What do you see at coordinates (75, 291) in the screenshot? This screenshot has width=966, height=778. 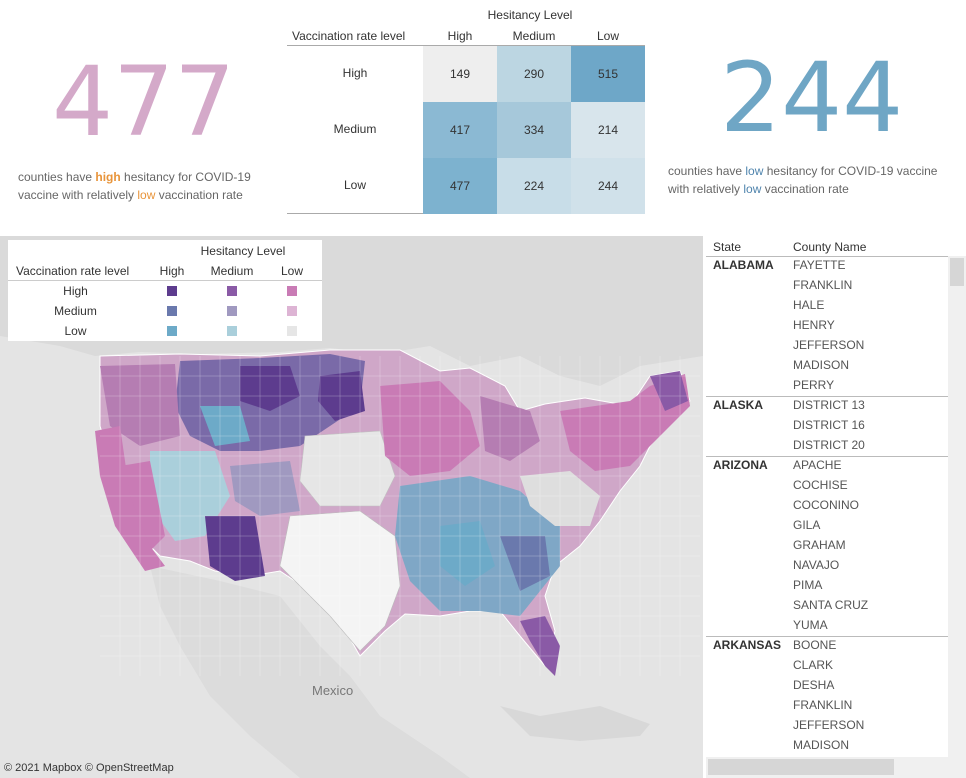 I see `legend-row-label: High` at bounding box center [75, 291].